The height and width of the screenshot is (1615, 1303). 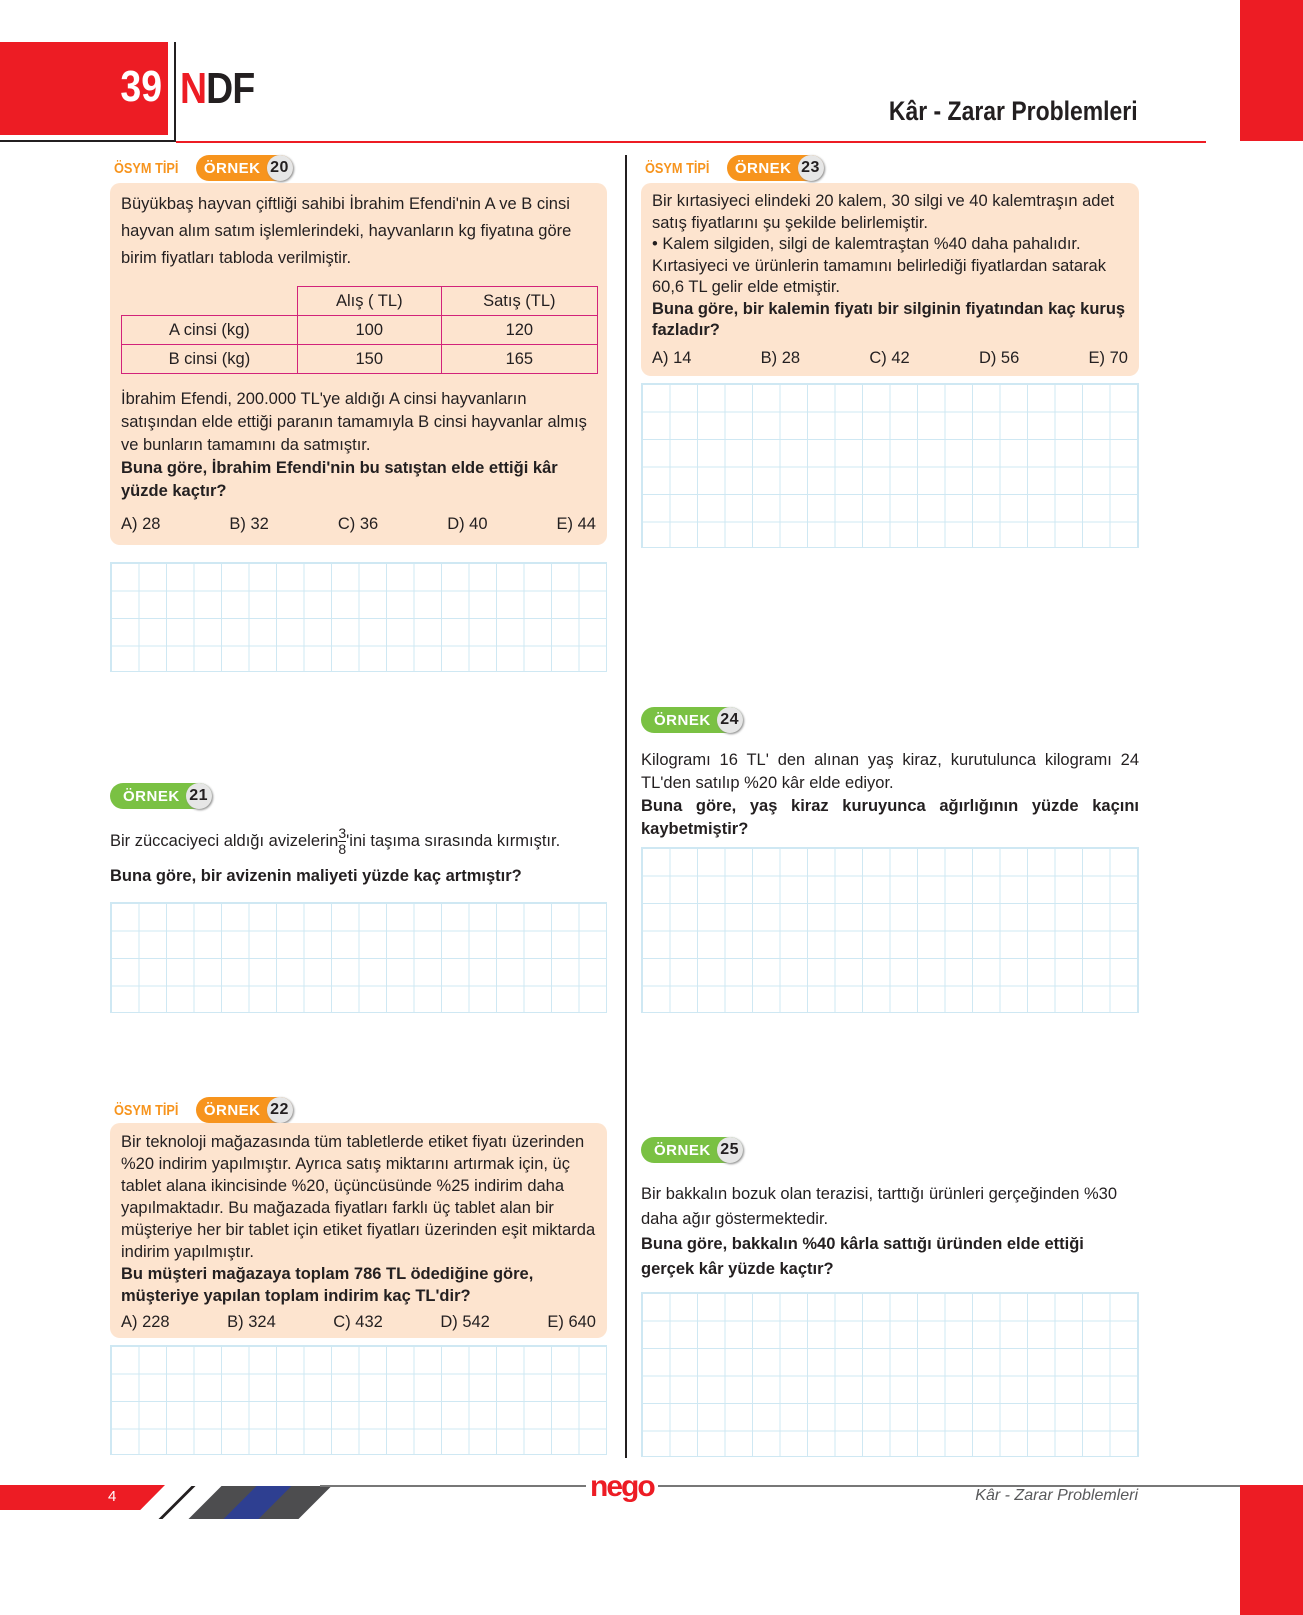 I want to click on example-22-label: ÖSYM TİPİ ÖRNEK 22, so click(x=203, y=1110).